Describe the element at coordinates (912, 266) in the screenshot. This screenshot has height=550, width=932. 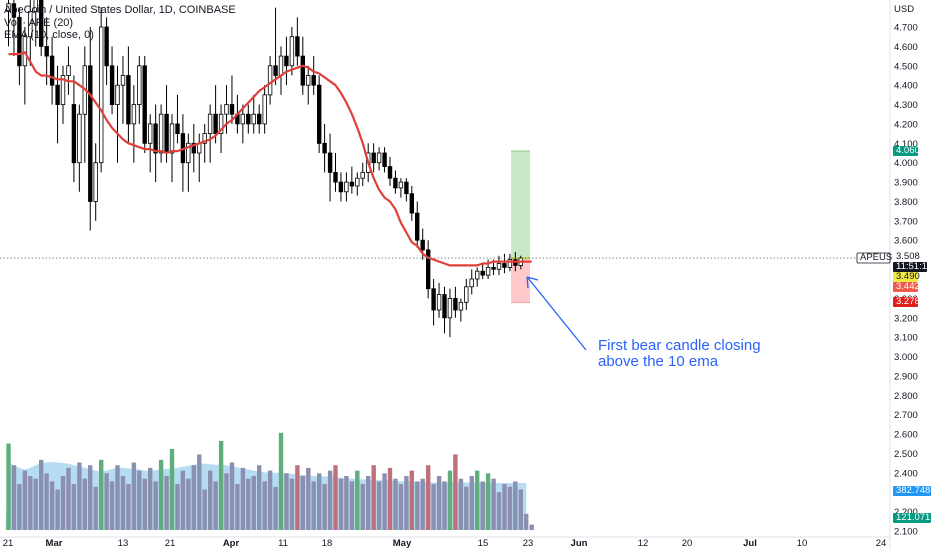
I see `countdown-tag: 11:51:16` at that location.